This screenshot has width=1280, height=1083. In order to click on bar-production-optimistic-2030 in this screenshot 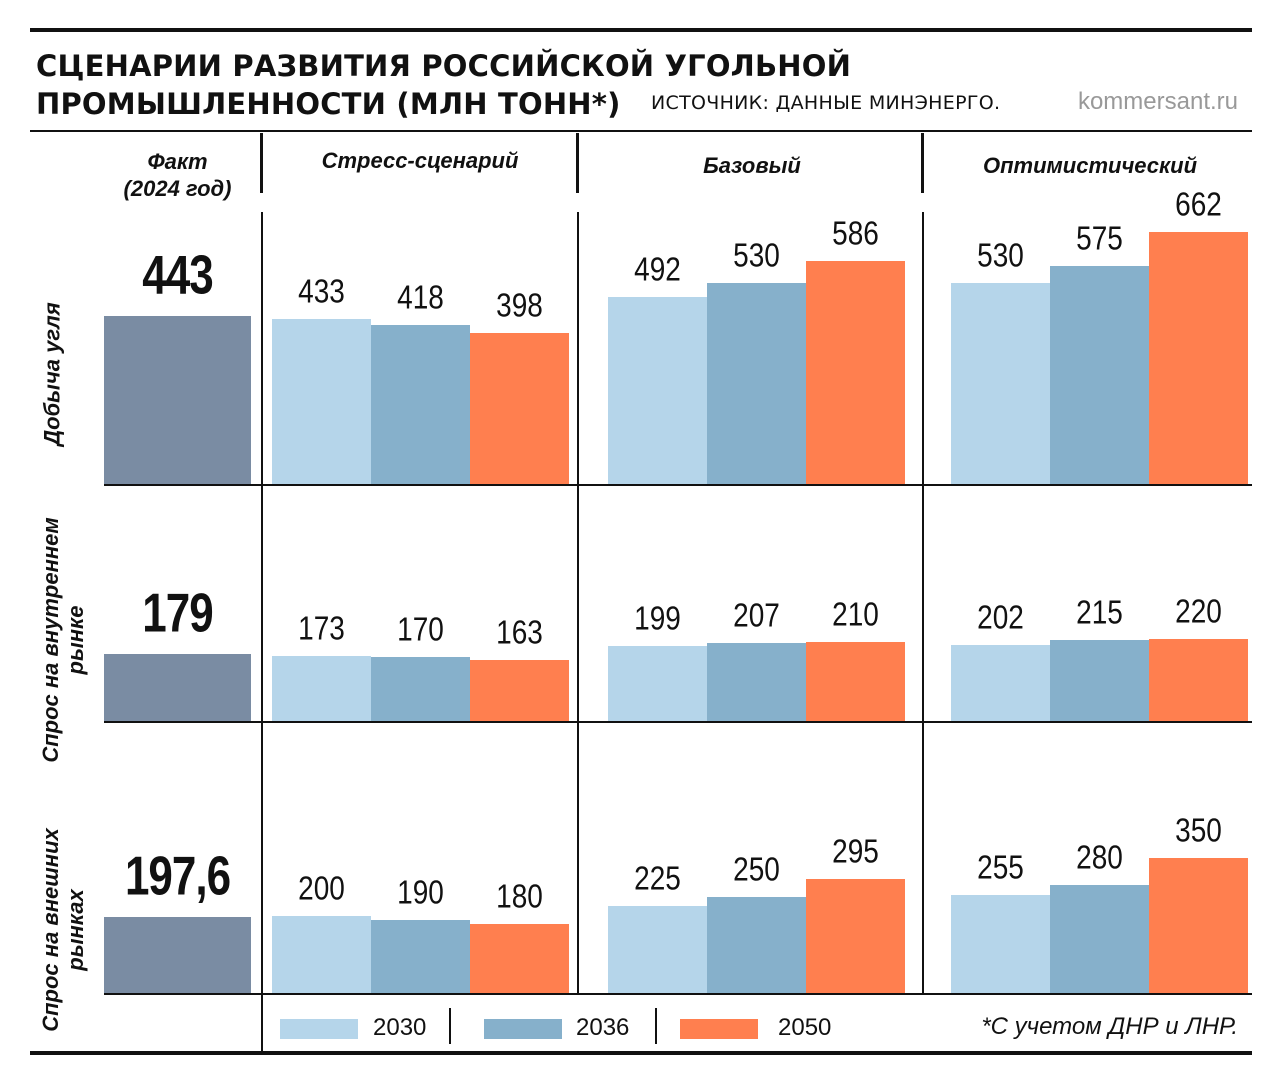, I will do `click(1000, 383)`.